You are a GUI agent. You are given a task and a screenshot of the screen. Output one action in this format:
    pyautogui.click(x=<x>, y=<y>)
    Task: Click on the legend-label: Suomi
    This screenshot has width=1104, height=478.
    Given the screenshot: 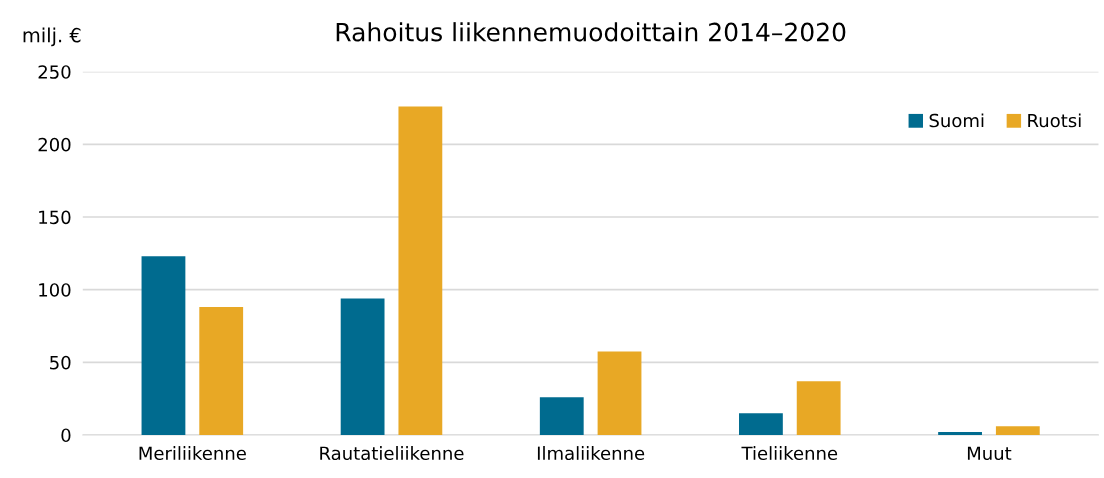 What is the action you would take?
    pyautogui.click(x=956, y=120)
    